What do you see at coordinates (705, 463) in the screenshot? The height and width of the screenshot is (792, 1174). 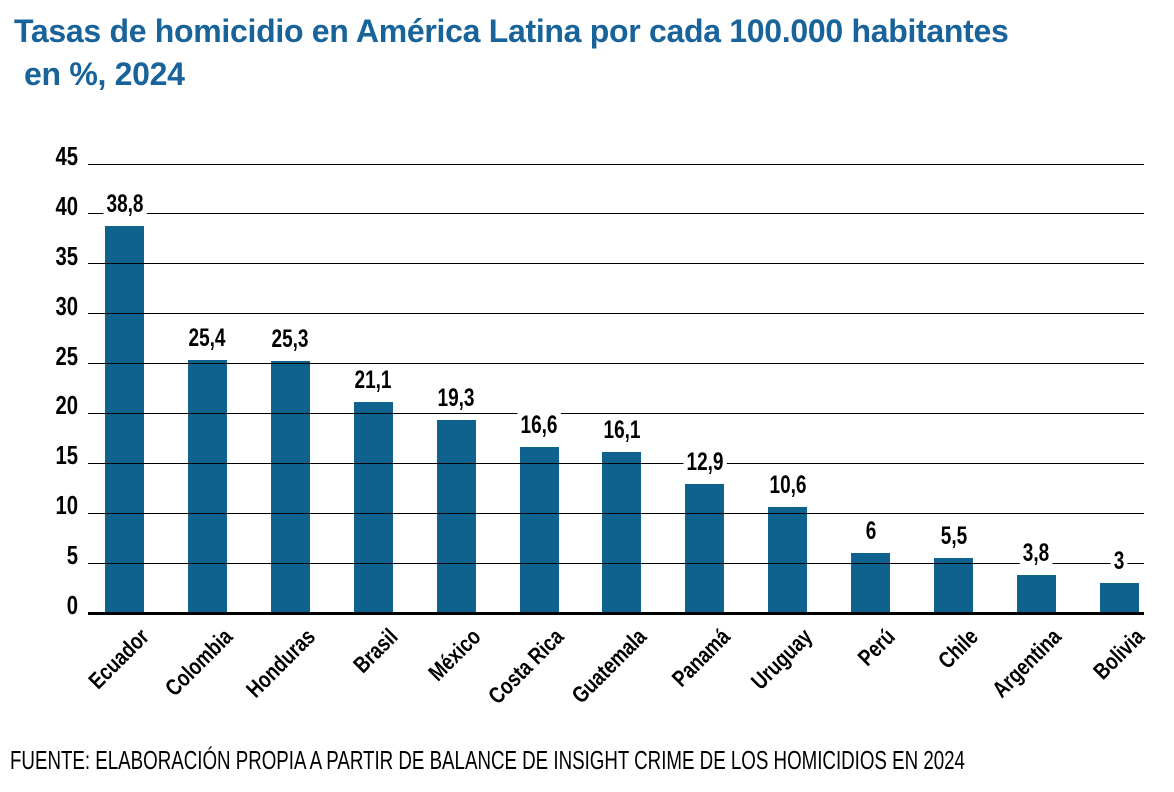 I see `value-label-Panamá: 12,9` at bounding box center [705, 463].